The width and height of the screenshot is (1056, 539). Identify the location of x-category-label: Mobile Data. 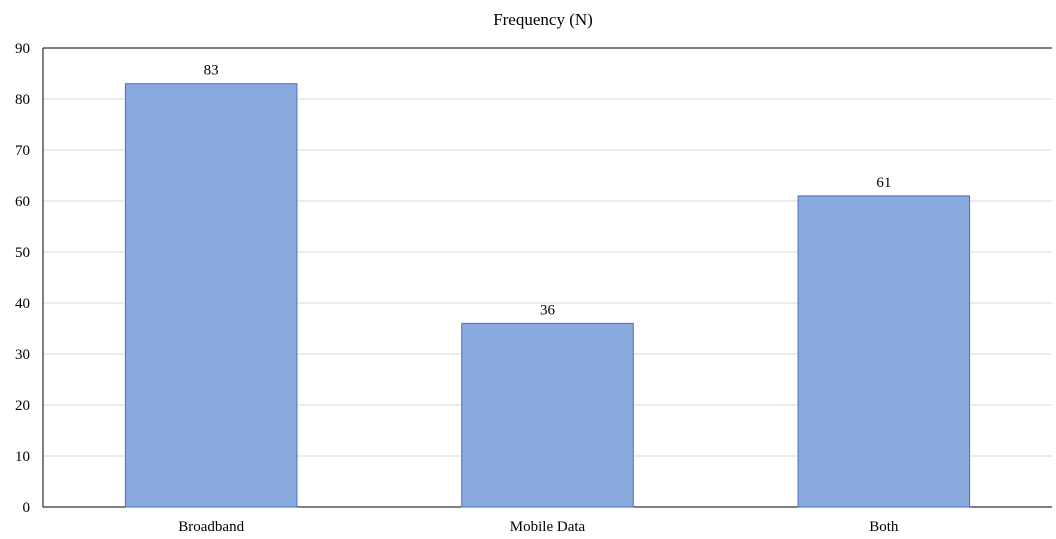
(548, 526).